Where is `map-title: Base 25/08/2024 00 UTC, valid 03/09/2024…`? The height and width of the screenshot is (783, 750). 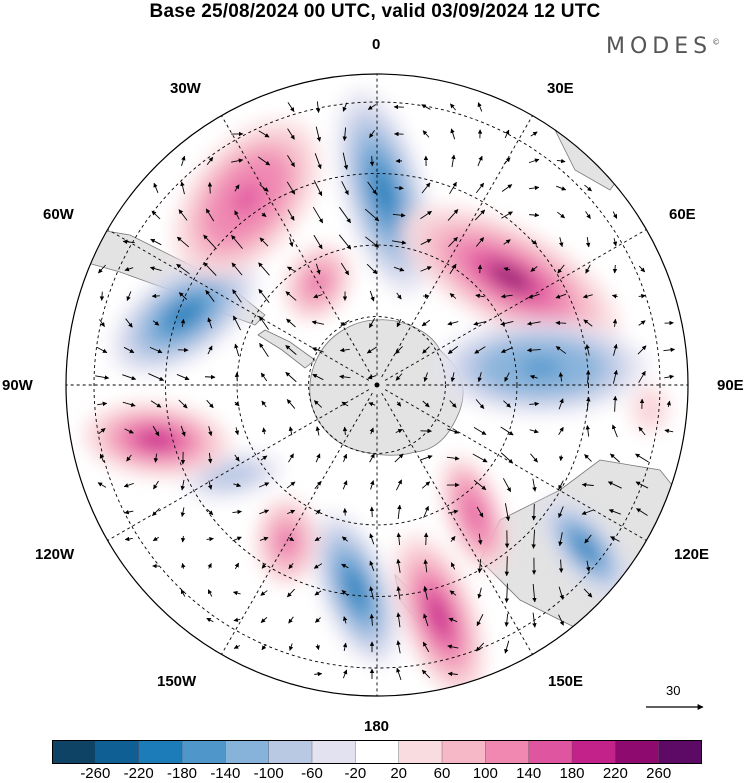 map-title: Base 25/08/2024 00 UTC, valid 03/09/2024… is located at coordinates (375, 11).